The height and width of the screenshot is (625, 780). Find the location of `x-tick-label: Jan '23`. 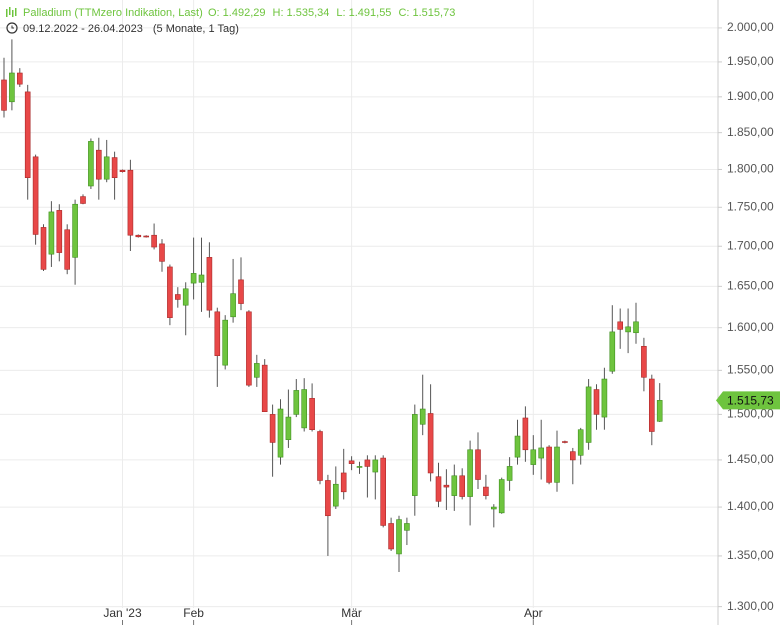

x-tick-label: Jan '23 is located at coordinates (122, 613).